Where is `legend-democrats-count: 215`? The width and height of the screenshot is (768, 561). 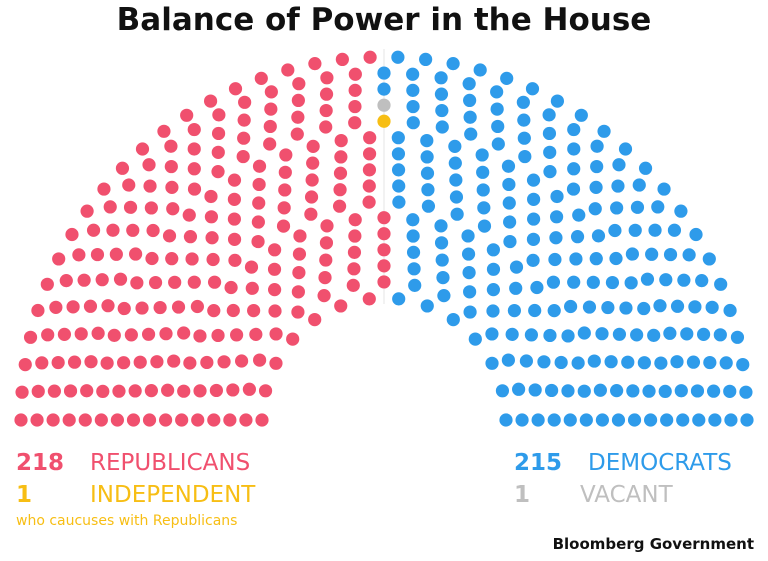 legend-democrats-count: 215 is located at coordinates (538, 463).